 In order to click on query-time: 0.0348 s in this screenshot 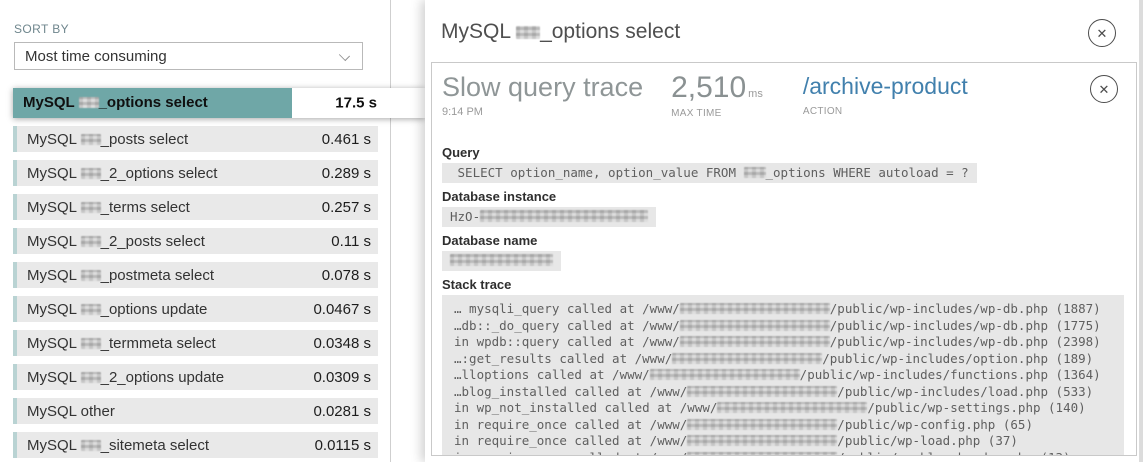, I will do `click(342, 343)`.